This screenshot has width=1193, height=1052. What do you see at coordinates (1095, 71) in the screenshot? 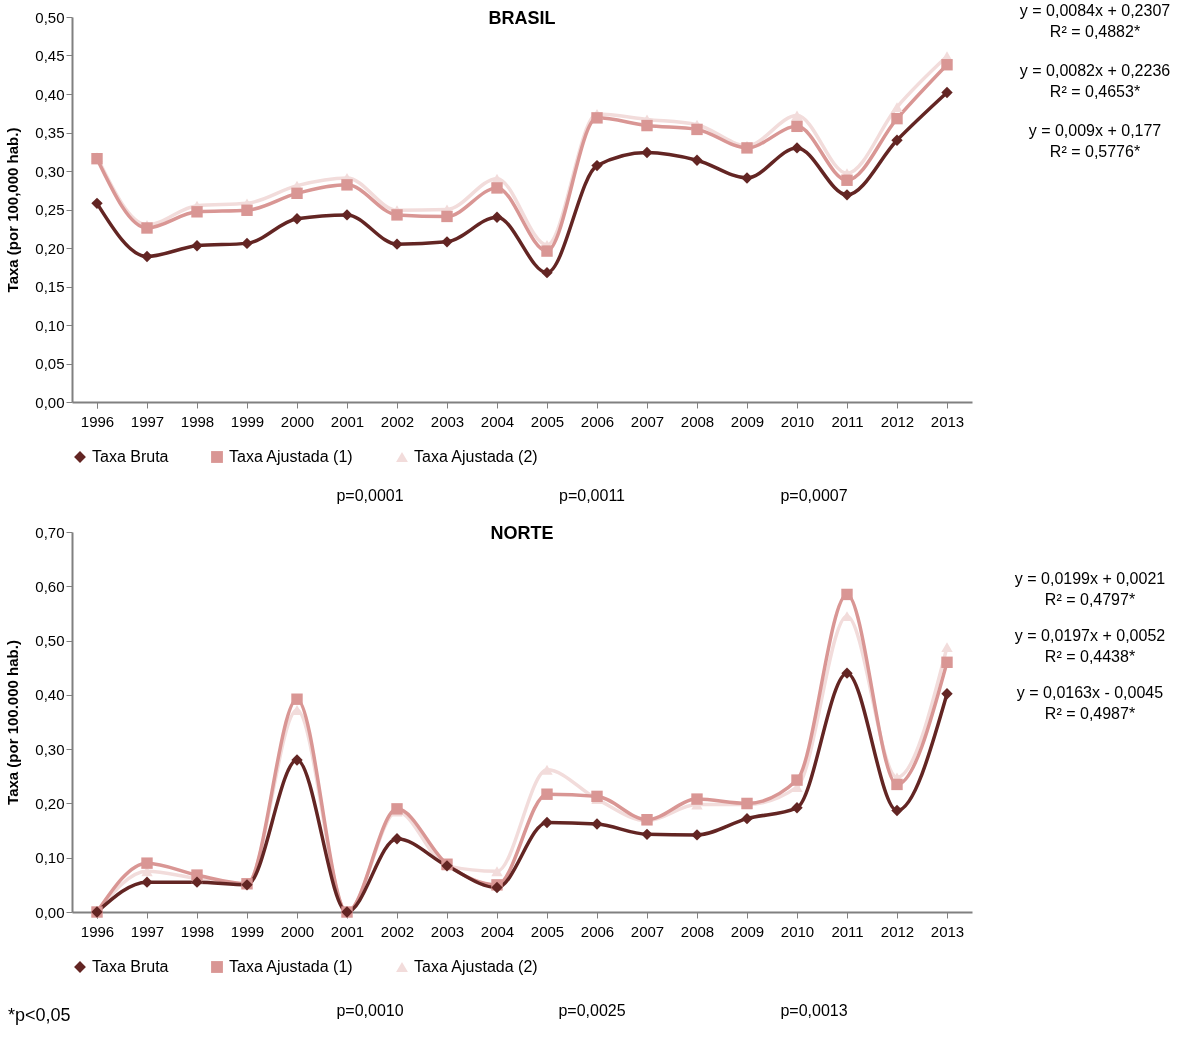
I see `text: y = 0,0082x + 0,2236` at bounding box center [1095, 71].